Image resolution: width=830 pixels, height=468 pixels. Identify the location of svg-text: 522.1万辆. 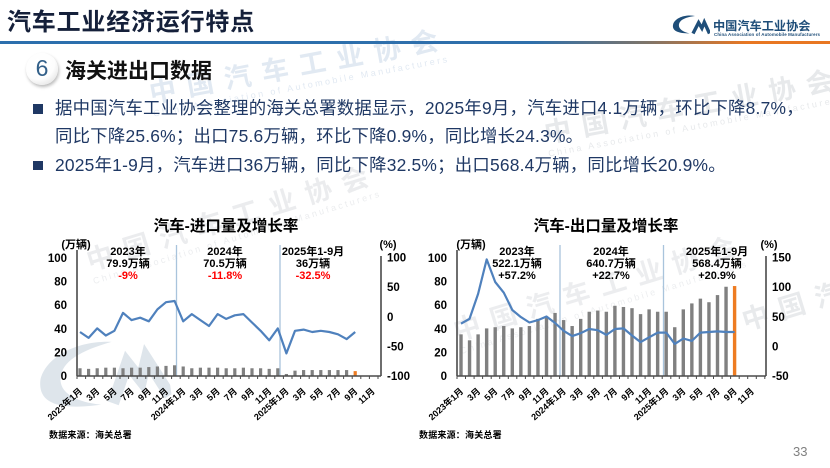
(517, 263).